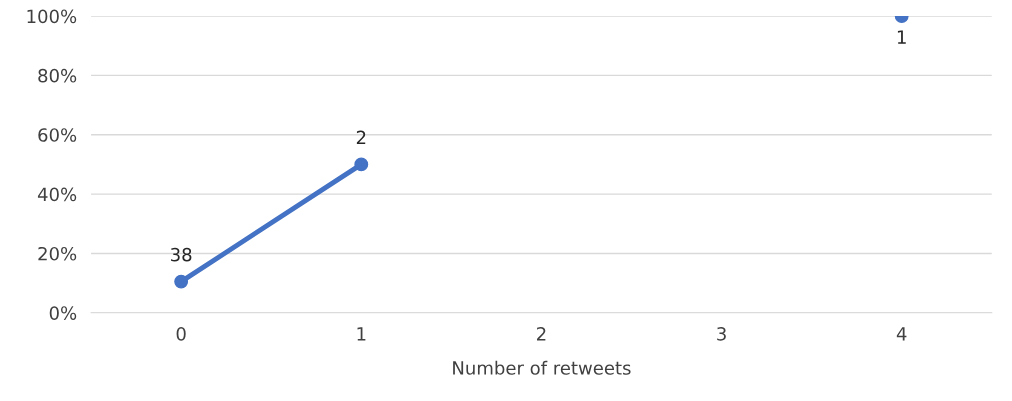 The height and width of the screenshot is (401, 1012). I want to click on y-tick-label: 0%, so click(63, 313).